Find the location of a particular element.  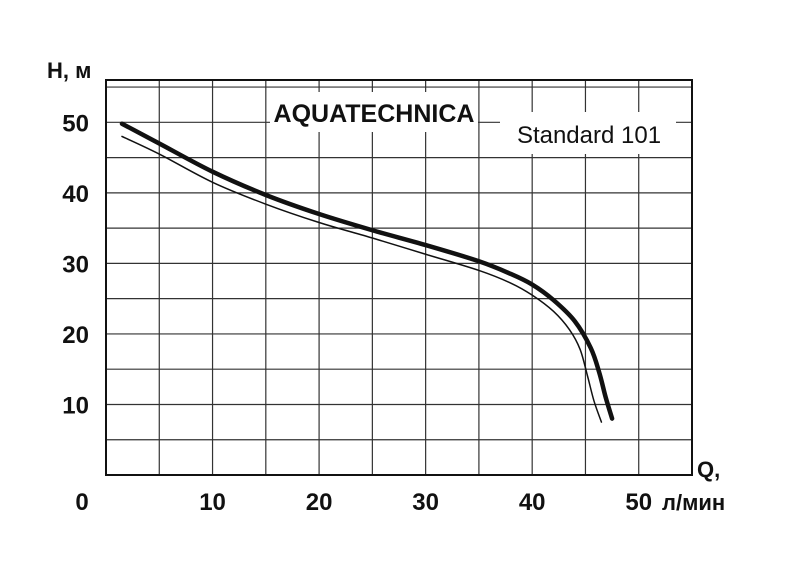

y-tick-label: 20 is located at coordinates (75, 335).